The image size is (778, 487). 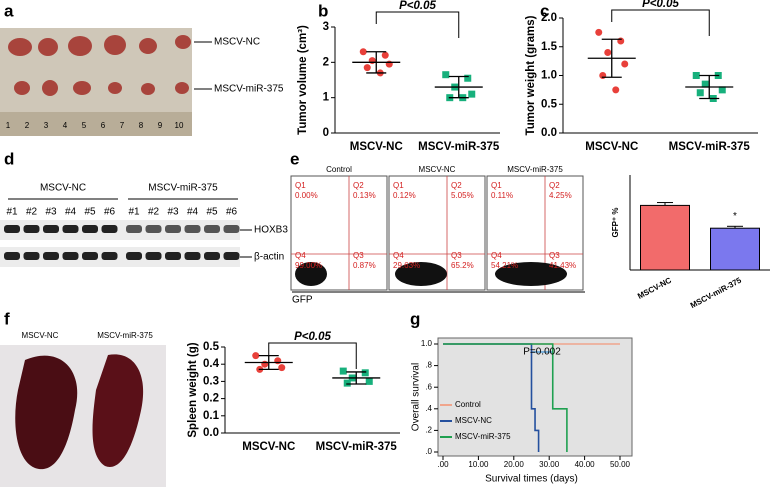 I want to click on y-axis-title: Overall survival, so click(x=416, y=397).